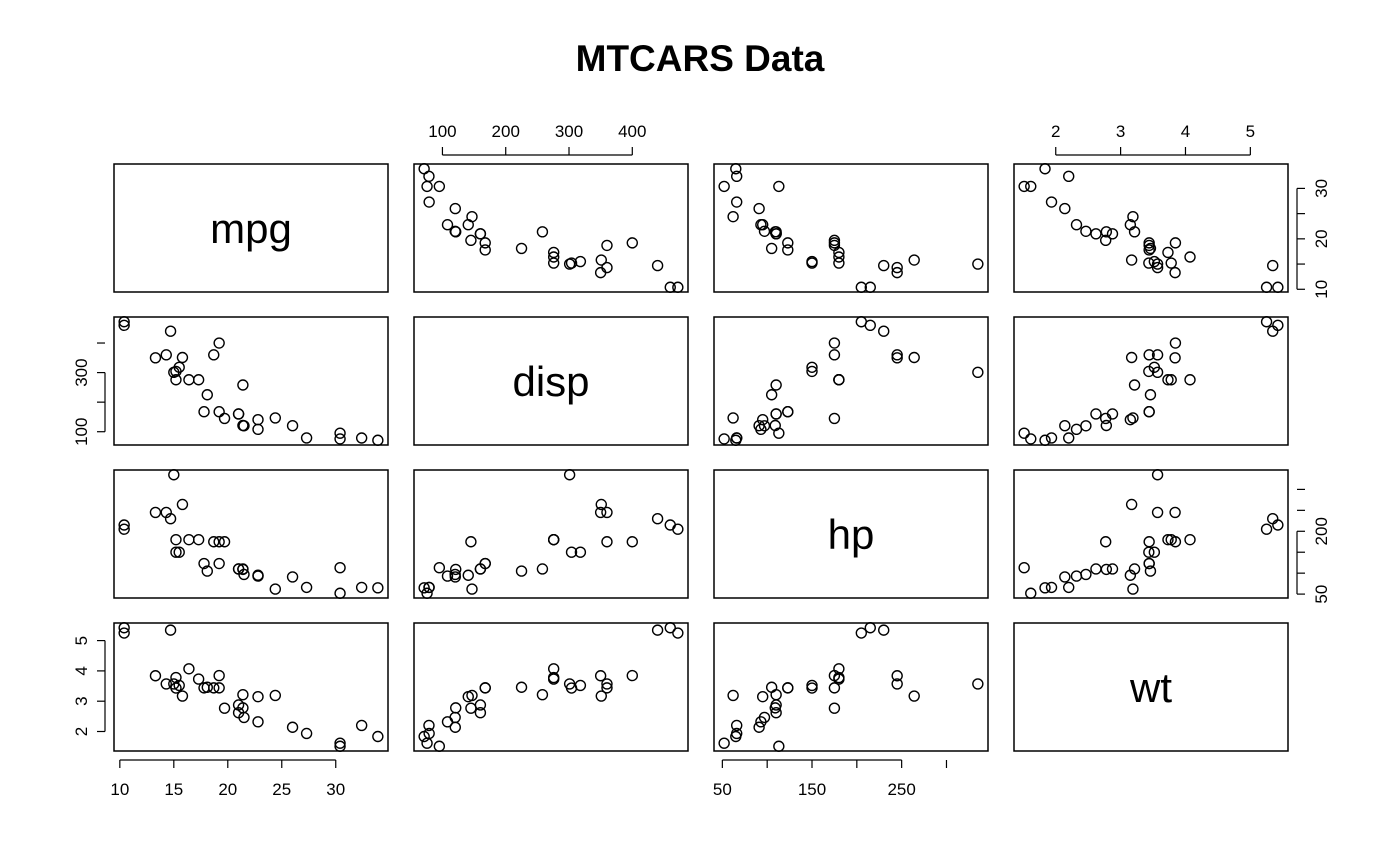  I want to click on tick-label-disp-left-100: 100, so click(81, 432).